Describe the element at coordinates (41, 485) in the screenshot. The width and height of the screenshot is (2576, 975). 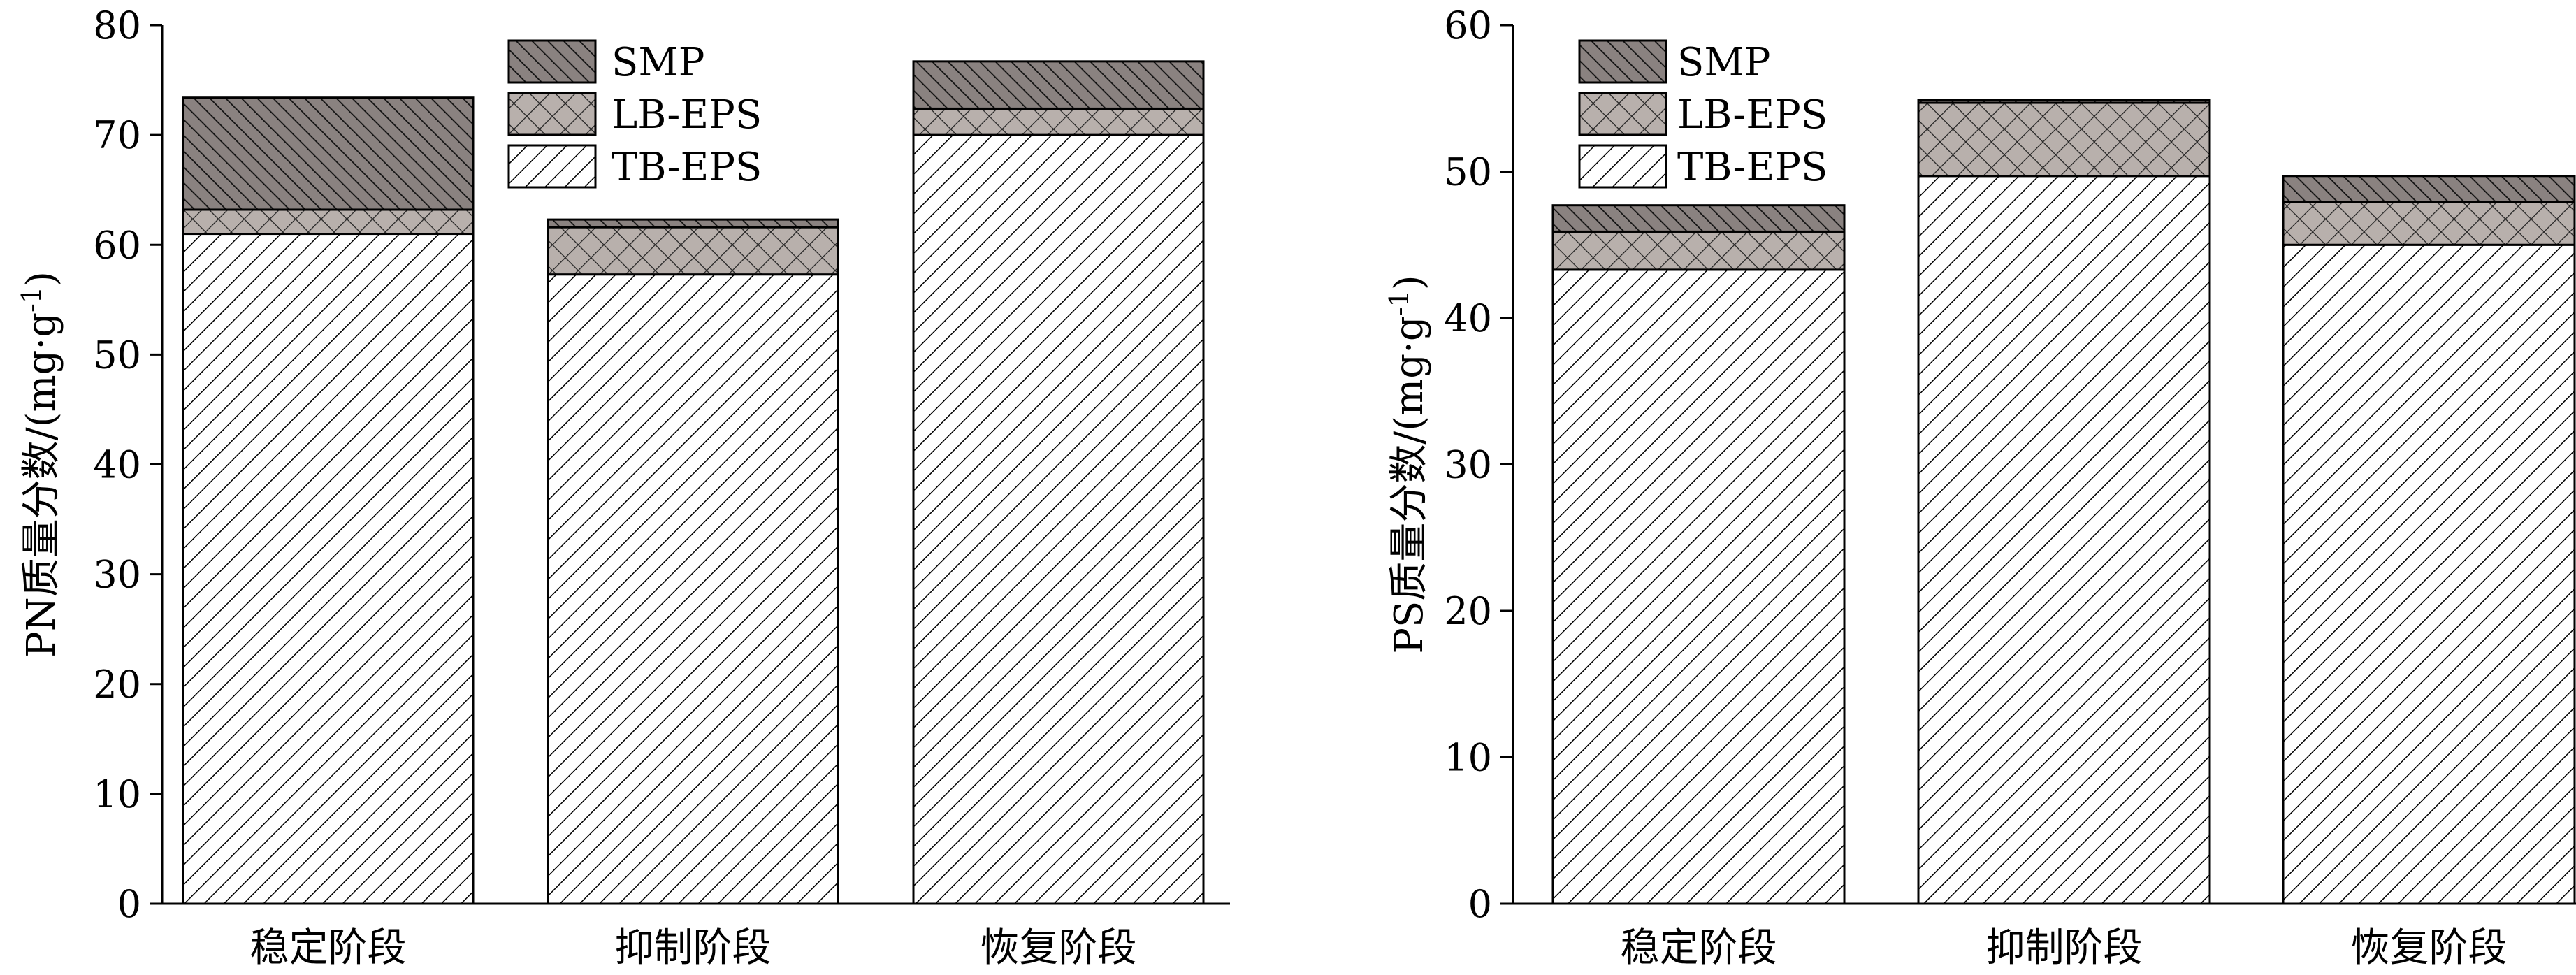
I see `y-axis-title-main: PN质量分数/(mg·g` at that location.